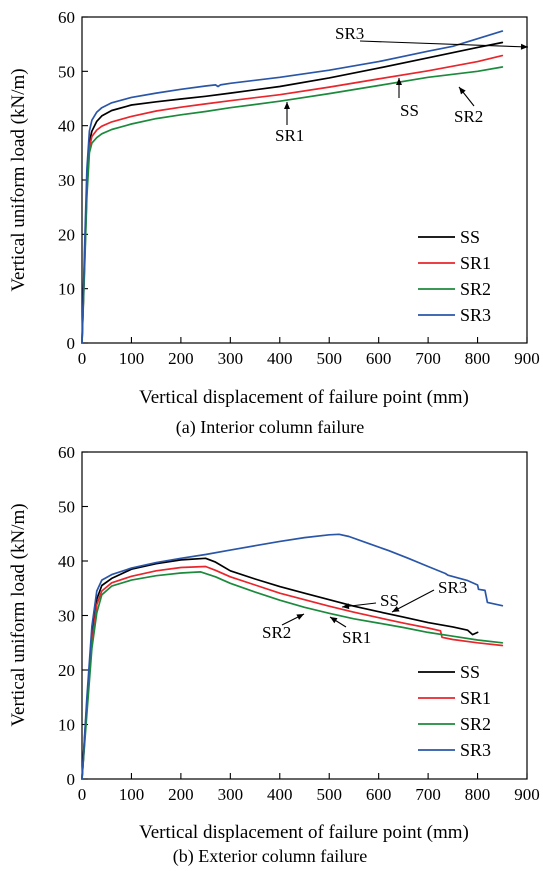 This screenshot has width=543, height=871. What do you see at coordinates (270, 856) in the screenshot?
I see `panel-caption: (b) Exterior column failure` at bounding box center [270, 856].